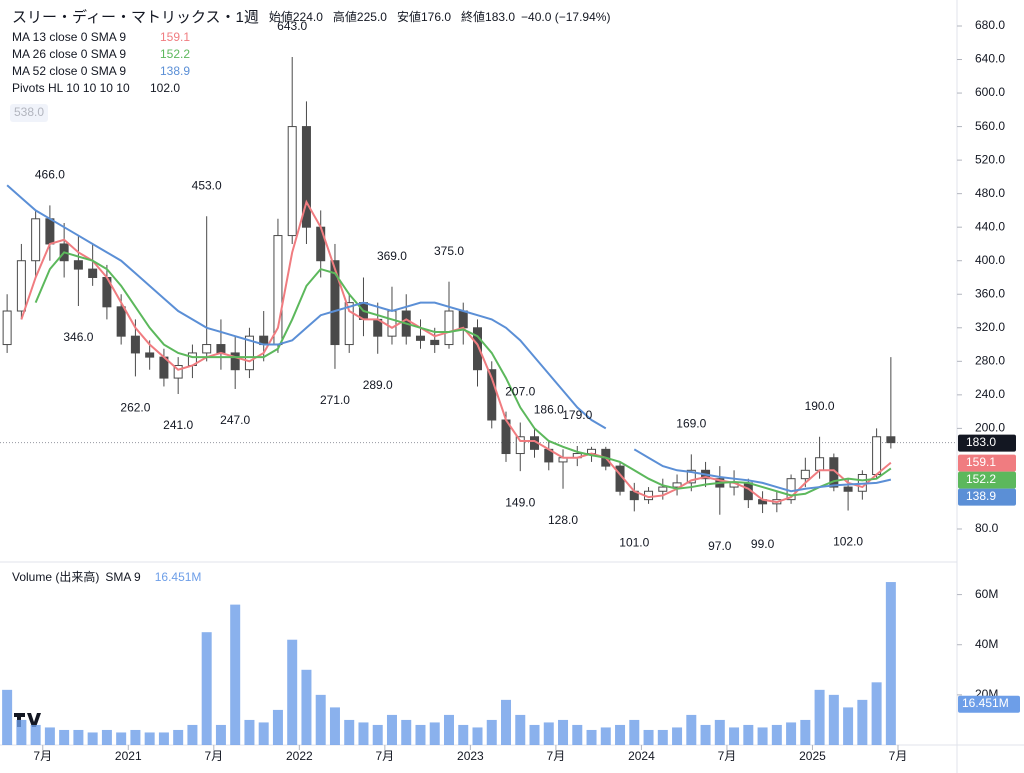  I want to click on quote-label: 終値, so click(473, 16).